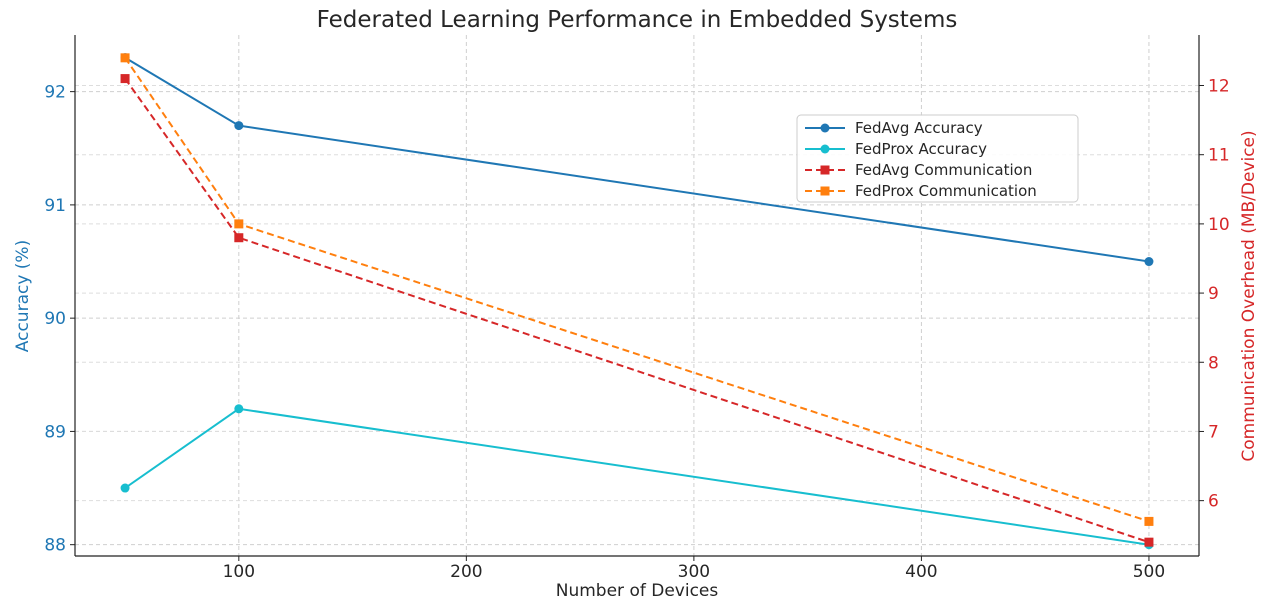 This screenshot has width=1274, height=609. Describe the element at coordinates (943, 170) in the screenshot. I see `legend-label-3: FedAvg Communication` at that location.